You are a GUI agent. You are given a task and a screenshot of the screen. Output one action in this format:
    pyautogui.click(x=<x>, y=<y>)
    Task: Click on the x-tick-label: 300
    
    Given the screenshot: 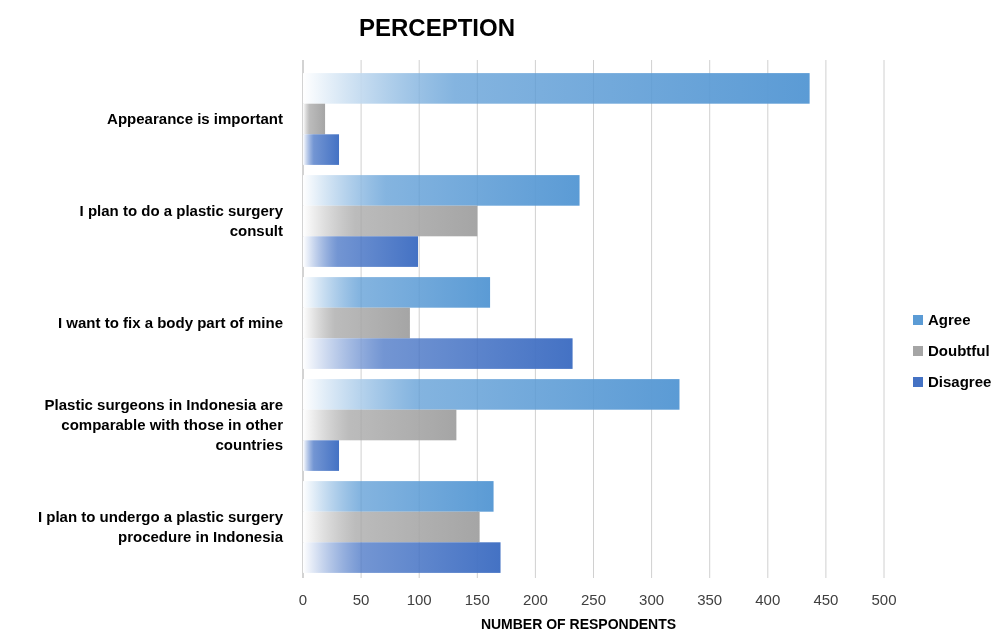 What is the action you would take?
    pyautogui.click(x=652, y=599)
    